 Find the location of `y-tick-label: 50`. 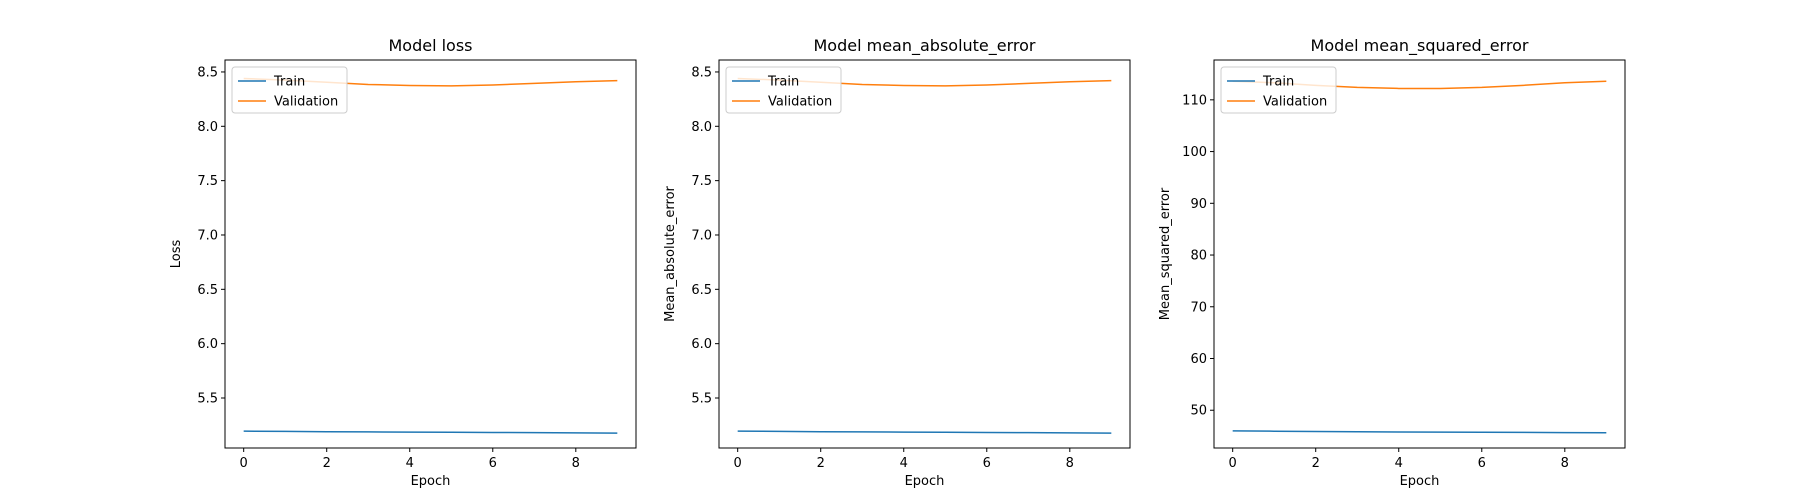

y-tick-label: 50 is located at coordinates (1198, 411).